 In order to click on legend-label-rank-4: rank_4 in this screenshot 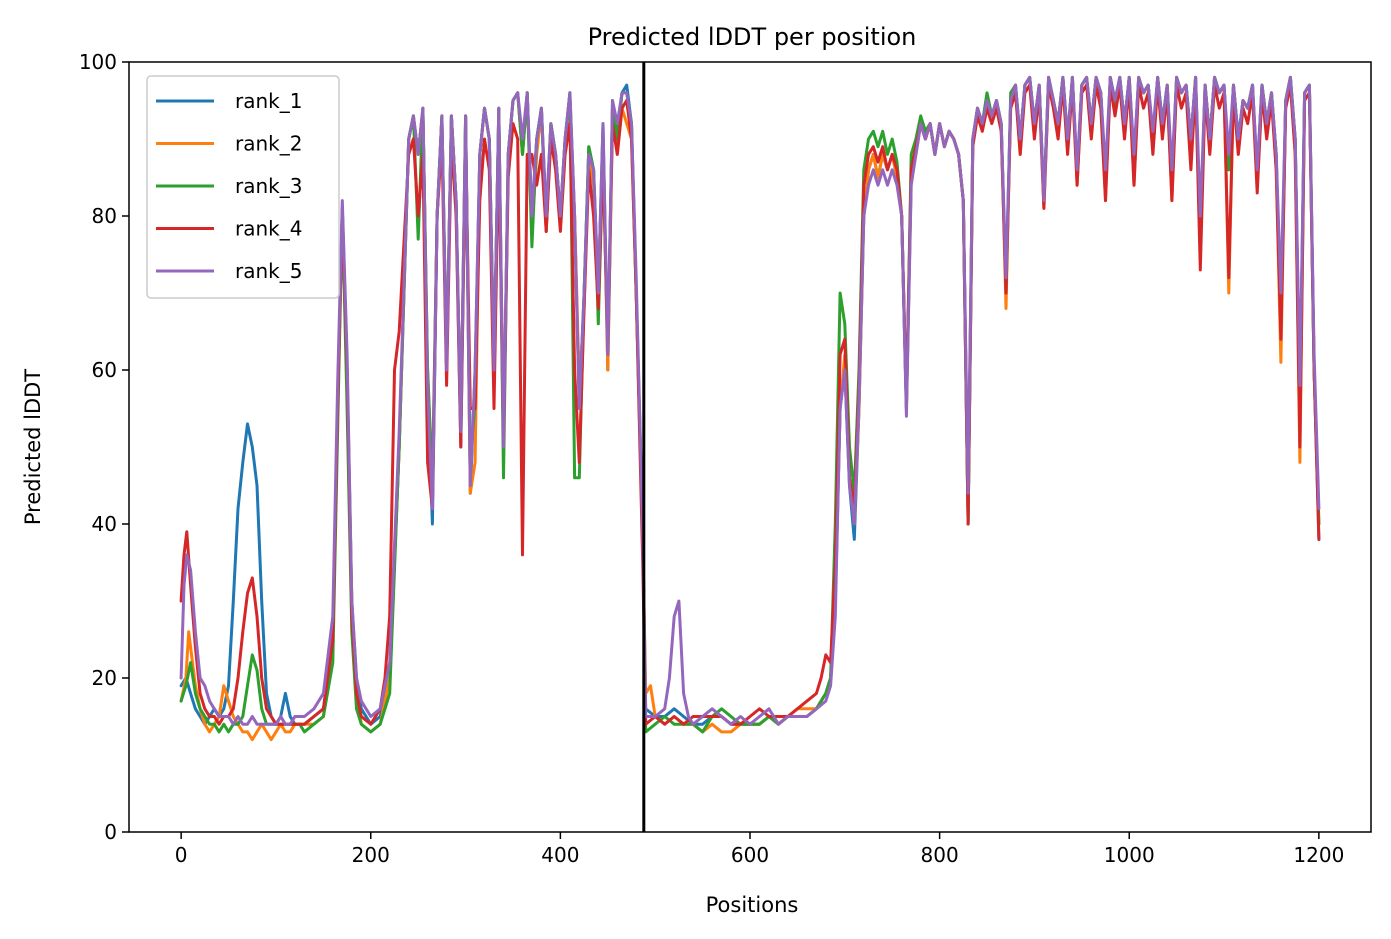, I will do `click(268, 229)`.